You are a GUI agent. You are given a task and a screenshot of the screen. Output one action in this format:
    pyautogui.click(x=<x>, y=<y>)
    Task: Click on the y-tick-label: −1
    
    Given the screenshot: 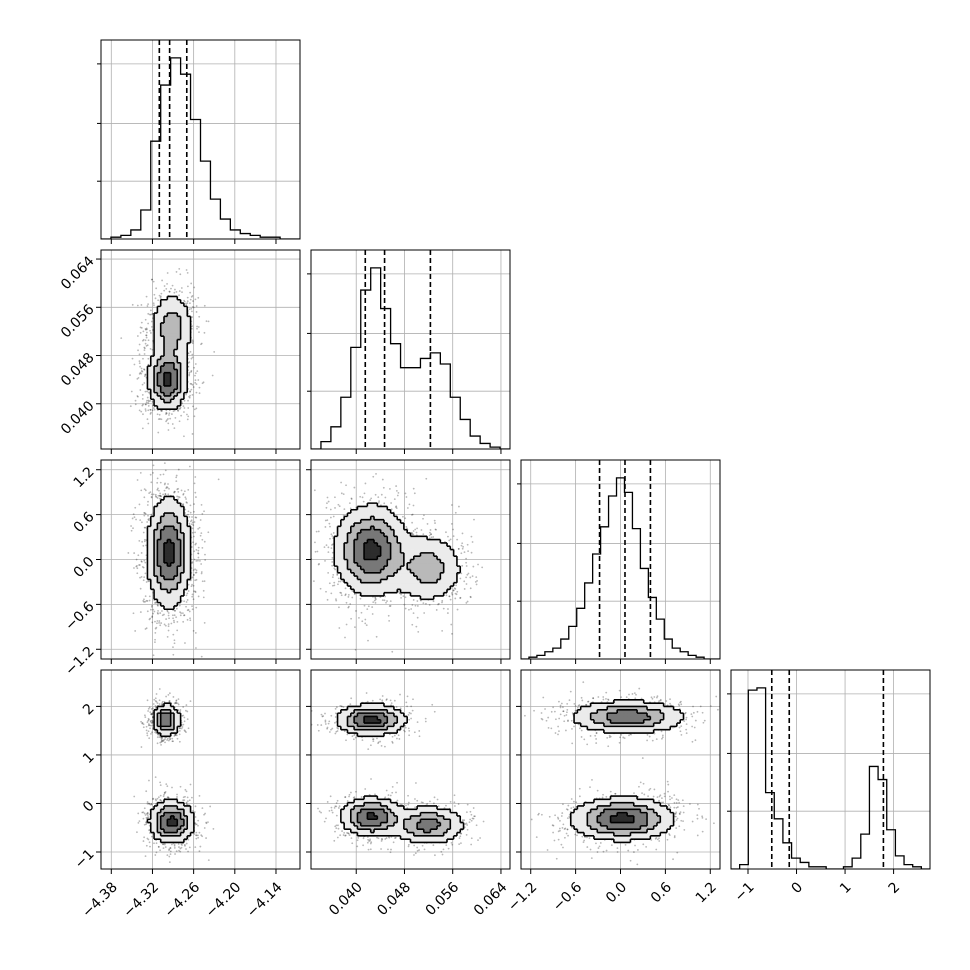 What is the action you would take?
    pyautogui.click(x=85, y=859)
    